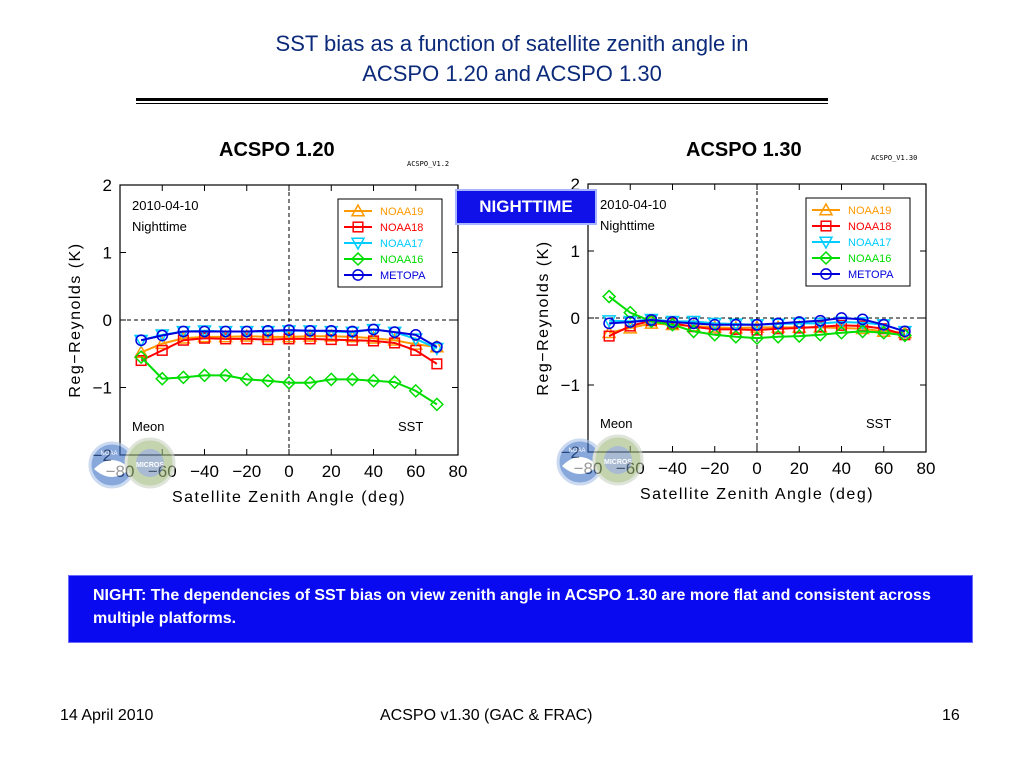  What do you see at coordinates (526, 207) in the screenshot?
I see `nighttime-badge: NIGHTTIME` at bounding box center [526, 207].